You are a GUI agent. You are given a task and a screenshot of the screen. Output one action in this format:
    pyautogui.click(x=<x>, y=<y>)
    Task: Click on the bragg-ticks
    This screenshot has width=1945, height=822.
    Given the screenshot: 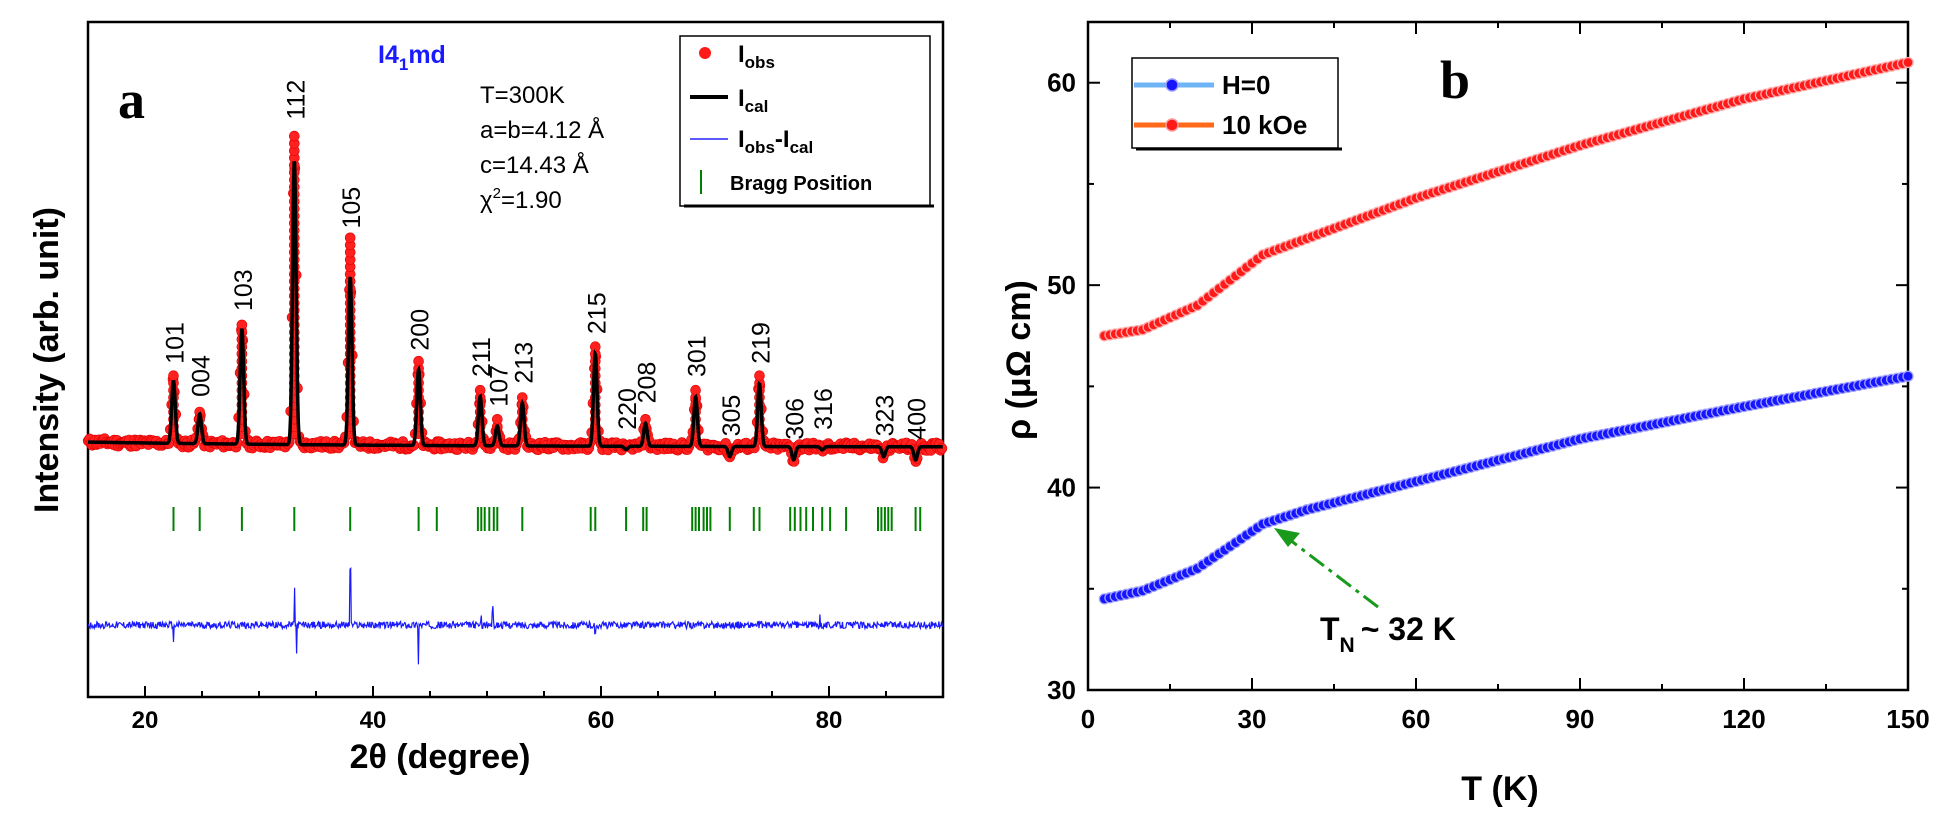 What is the action you would take?
    pyautogui.click(x=547, y=519)
    